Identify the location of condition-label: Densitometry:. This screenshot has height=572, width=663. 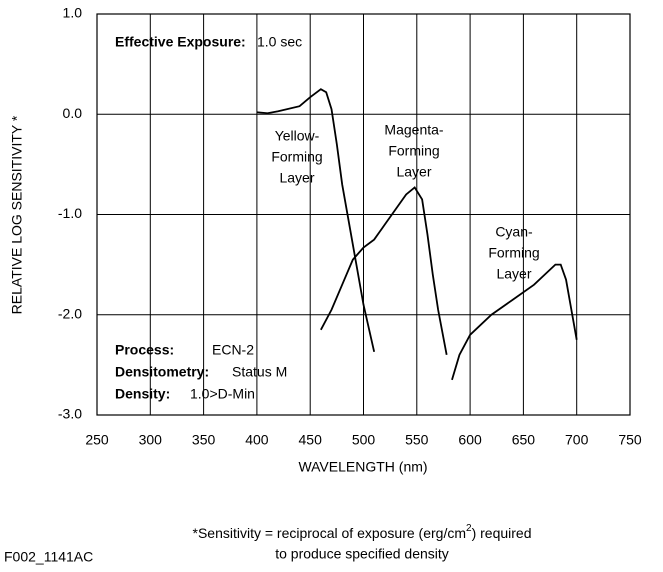
(162, 372).